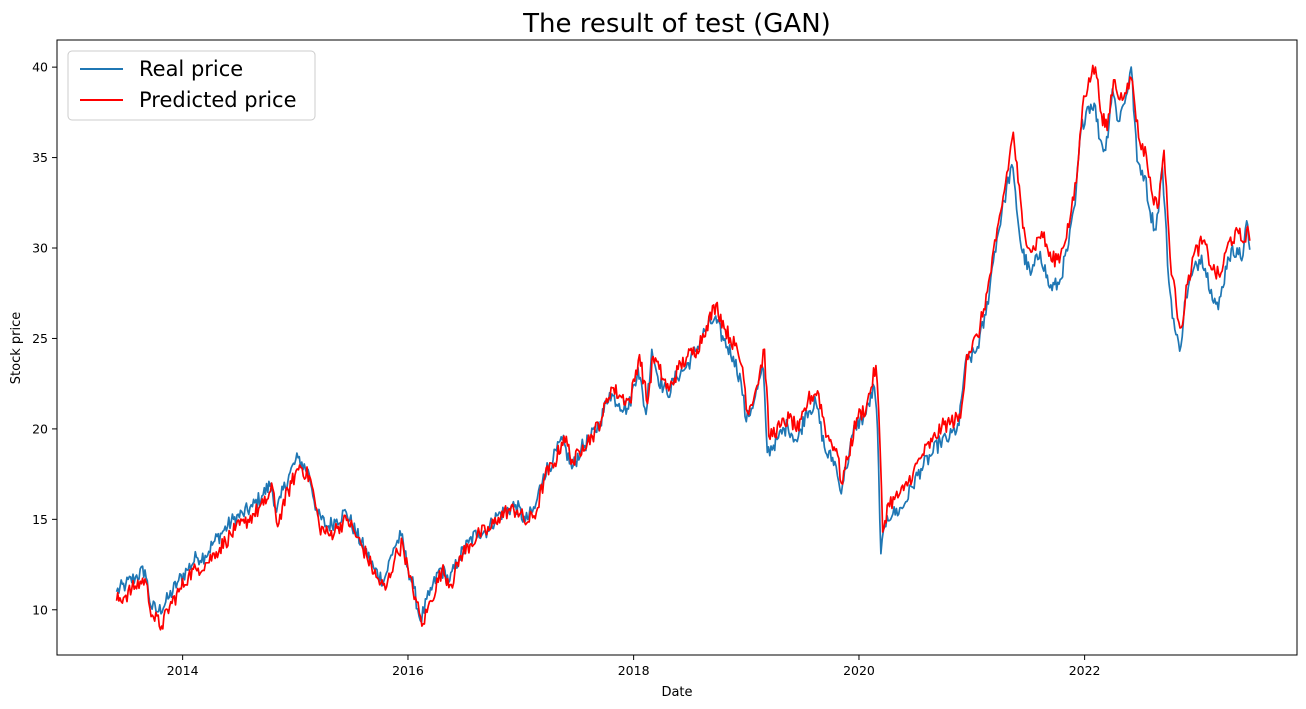  Describe the element at coordinates (859, 670) in the screenshot. I see `x-tick-label: 2020` at that location.